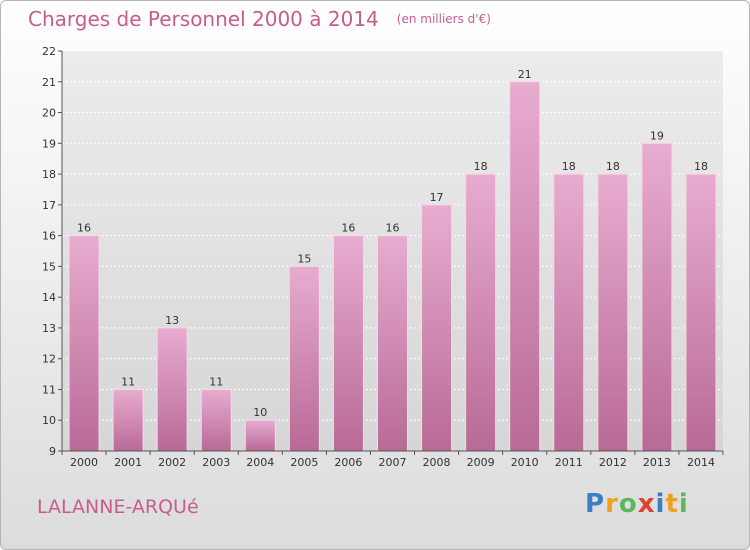 The width and height of the screenshot is (750, 550). What do you see at coordinates (49, 82) in the screenshot?
I see `y-tick-label: 21` at bounding box center [49, 82].